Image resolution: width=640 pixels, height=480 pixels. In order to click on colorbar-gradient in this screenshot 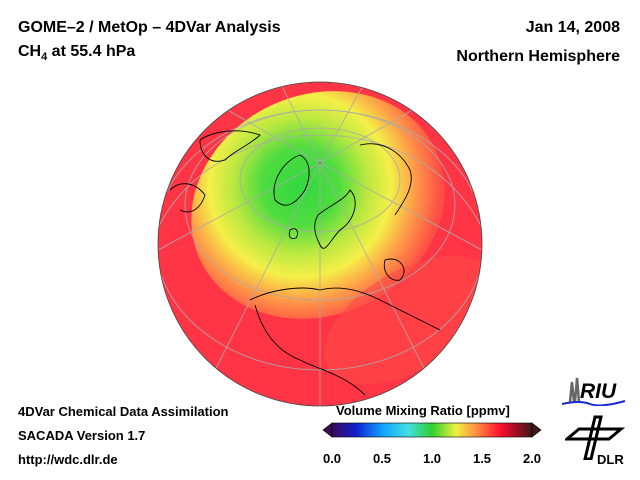, I will do `click(432, 430)`.